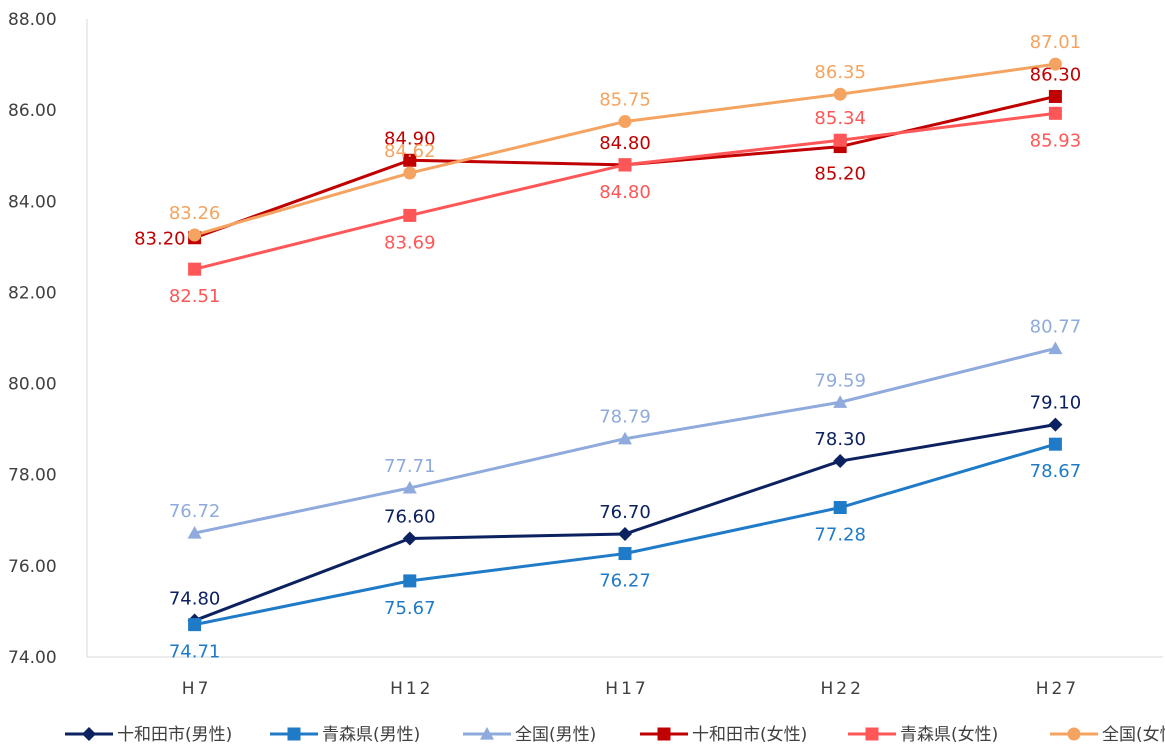  I want to click on data-label: 78.30, so click(840, 439).